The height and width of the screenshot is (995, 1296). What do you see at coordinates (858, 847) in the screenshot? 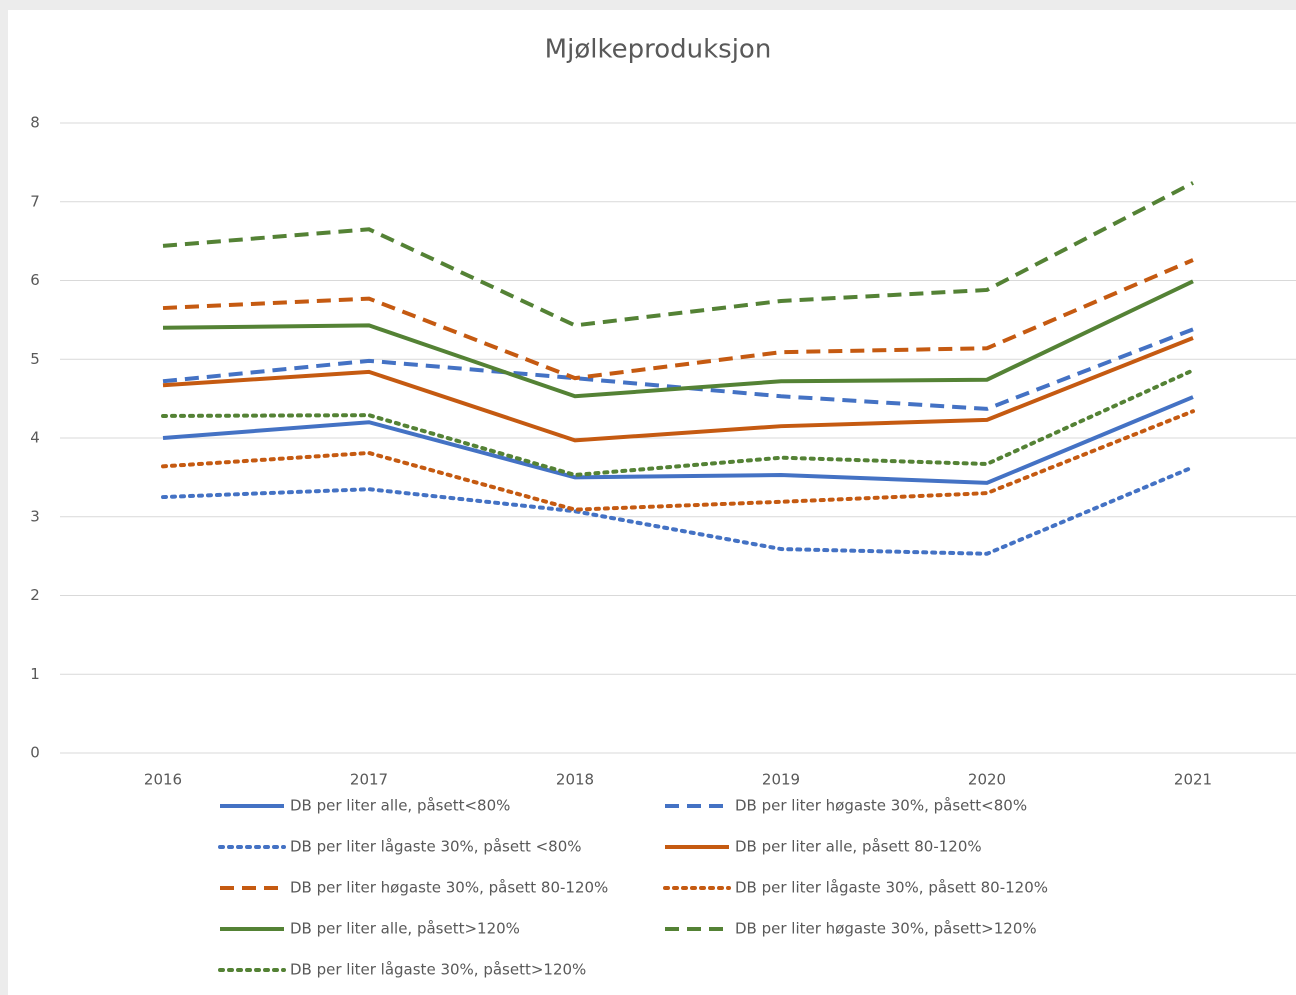
I see `legend-label: DB per liter alle, påsett 80-120%` at bounding box center [858, 847].